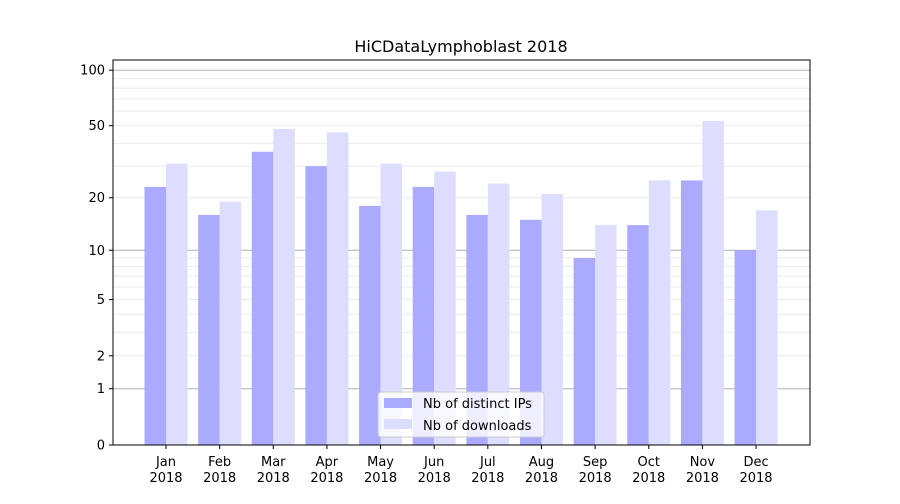  I want to click on y-tick-label: 50, so click(96, 126).